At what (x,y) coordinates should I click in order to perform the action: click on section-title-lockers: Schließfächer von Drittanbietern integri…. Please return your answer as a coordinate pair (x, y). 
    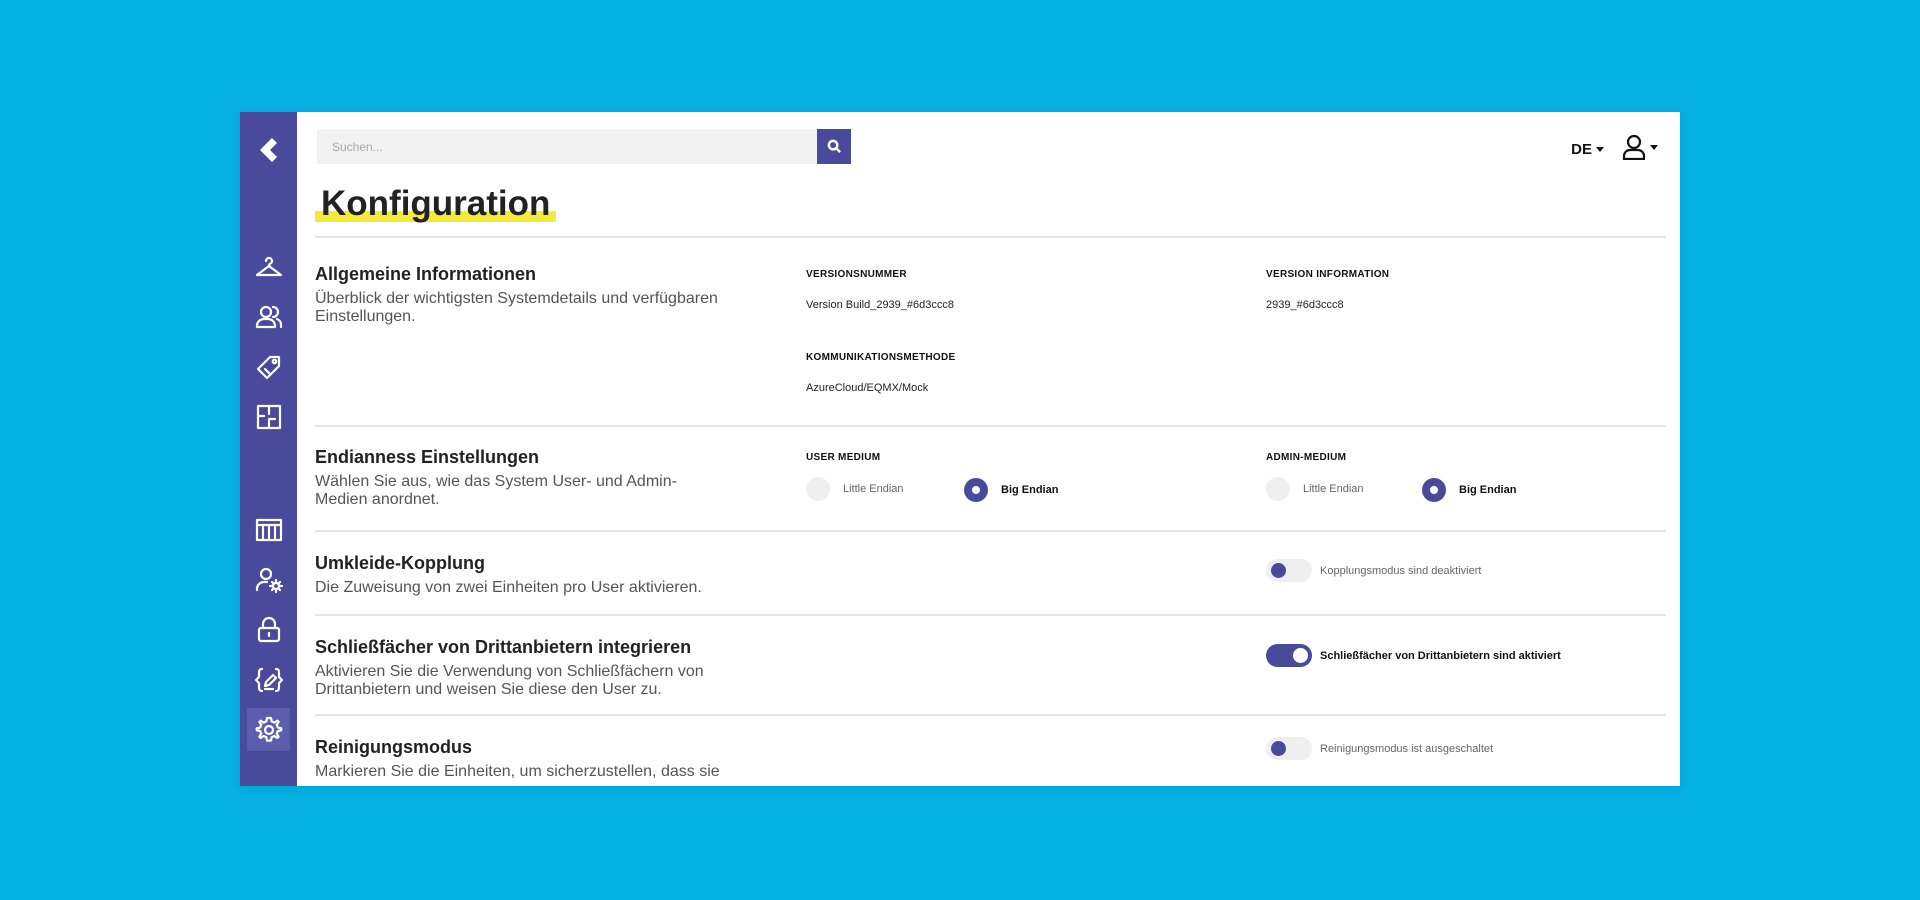
    Looking at the image, I should click on (503, 647).